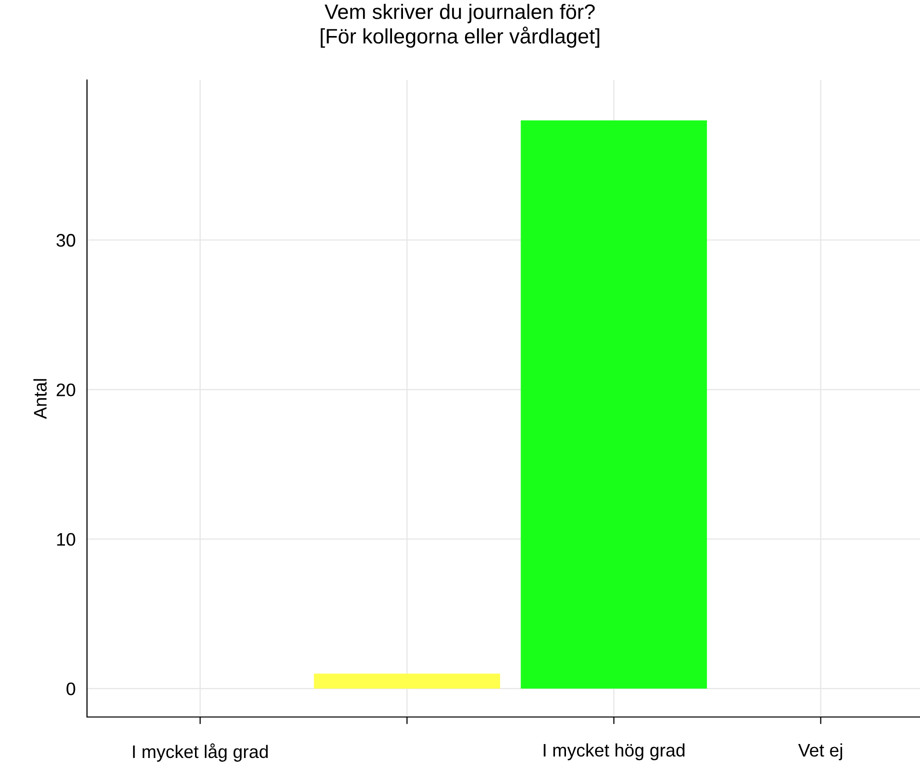  Describe the element at coordinates (200, 752) in the screenshot. I see `x-tick-label: I mycket låg grad` at that location.